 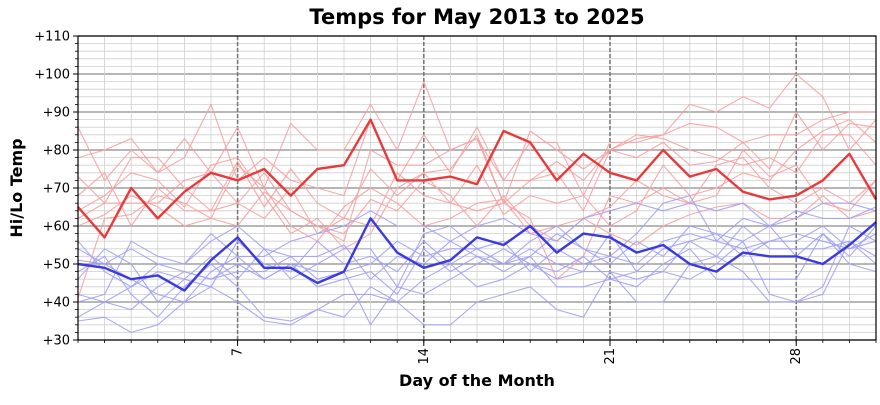 I want to click on chart-title: Temps for May 2013 to 2025, so click(x=476, y=17).